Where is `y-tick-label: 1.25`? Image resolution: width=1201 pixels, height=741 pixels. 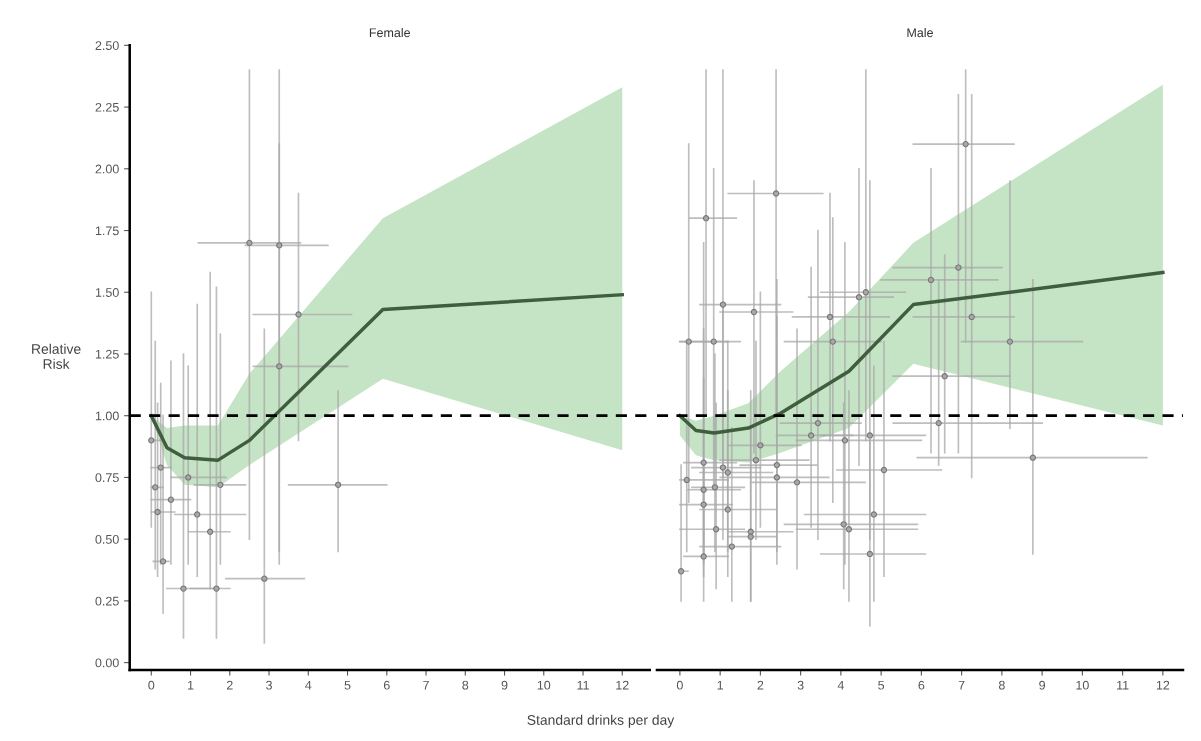 y-tick-label: 1.25 is located at coordinates (107, 354).